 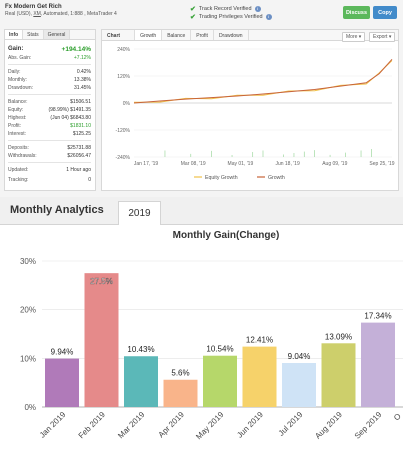 I want to click on bar-may-2019, so click(x=220, y=381).